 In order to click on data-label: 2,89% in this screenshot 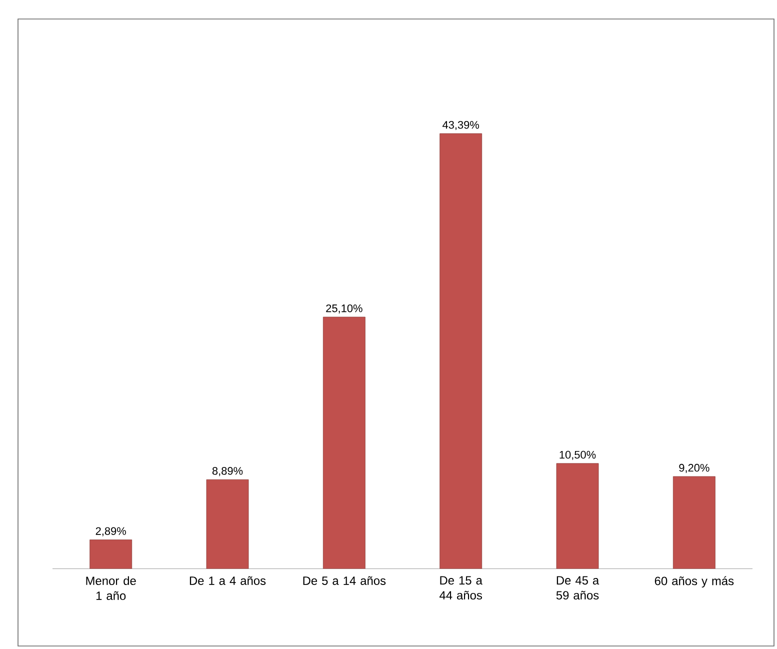, I will do `click(111, 531)`.